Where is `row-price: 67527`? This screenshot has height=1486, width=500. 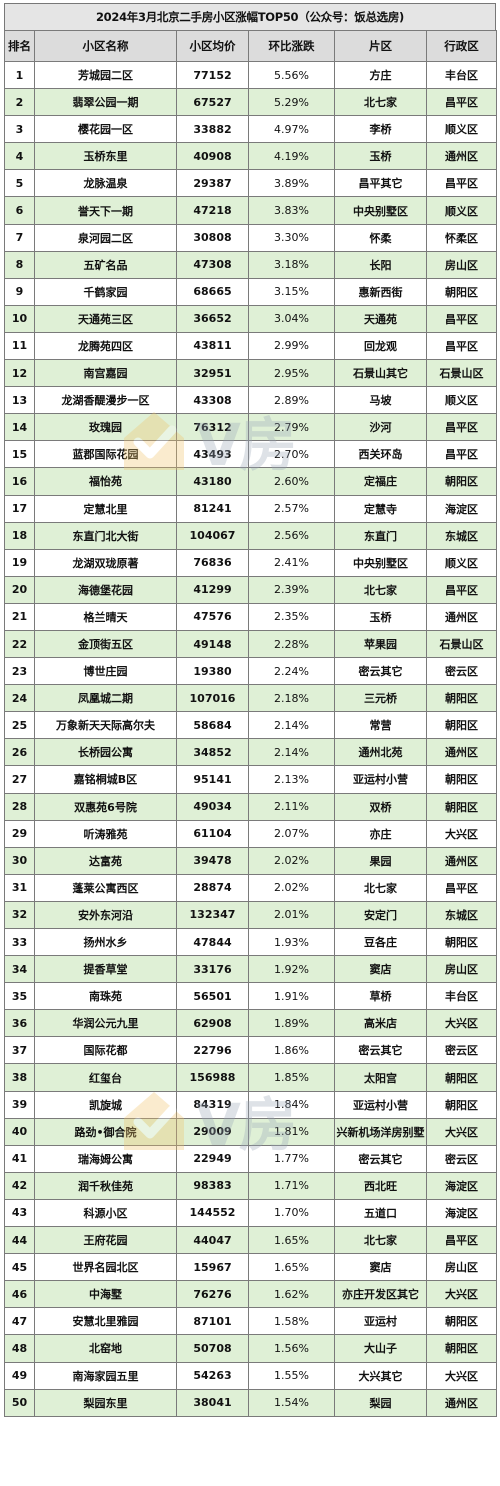
row-price: 67527 is located at coordinates (212, 102).